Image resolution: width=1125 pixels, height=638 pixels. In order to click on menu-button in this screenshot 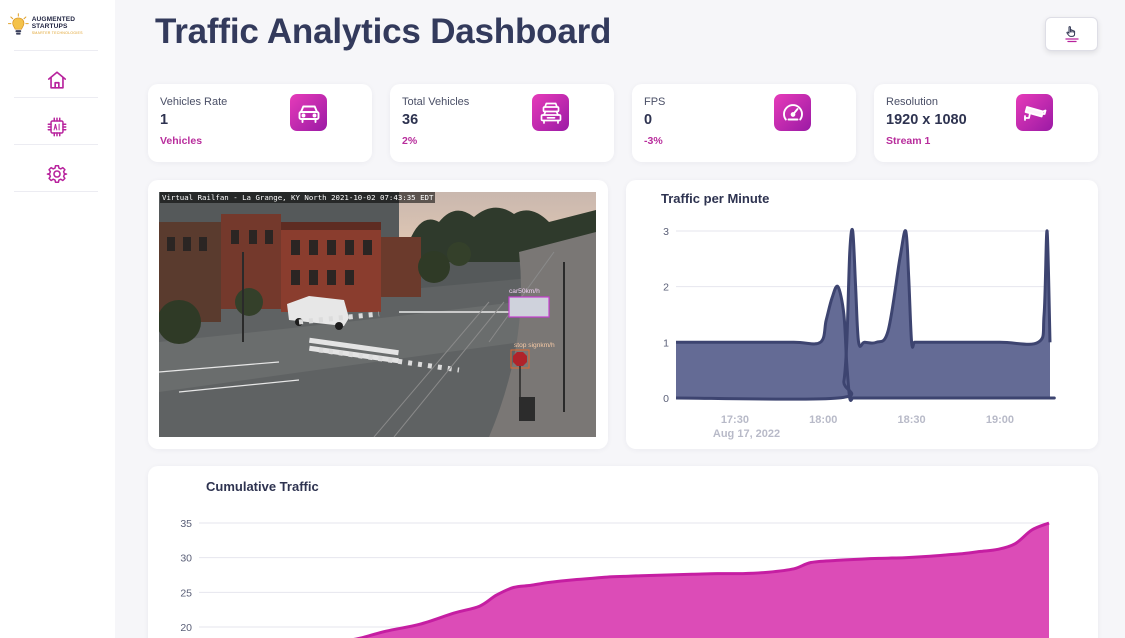, I will do `click(1071, 34)`.